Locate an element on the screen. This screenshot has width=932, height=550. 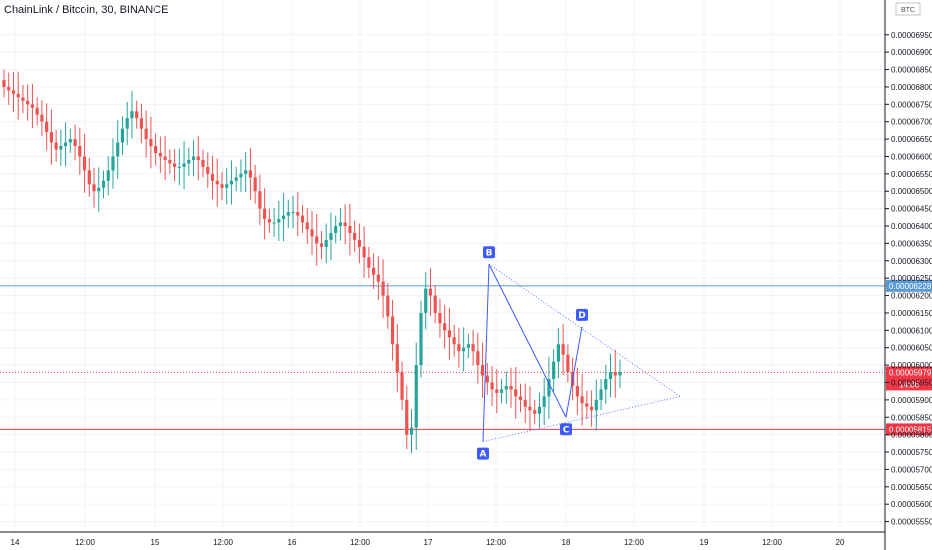
y-tick-label: 0.00006700 is located at coordinates (911, 122).